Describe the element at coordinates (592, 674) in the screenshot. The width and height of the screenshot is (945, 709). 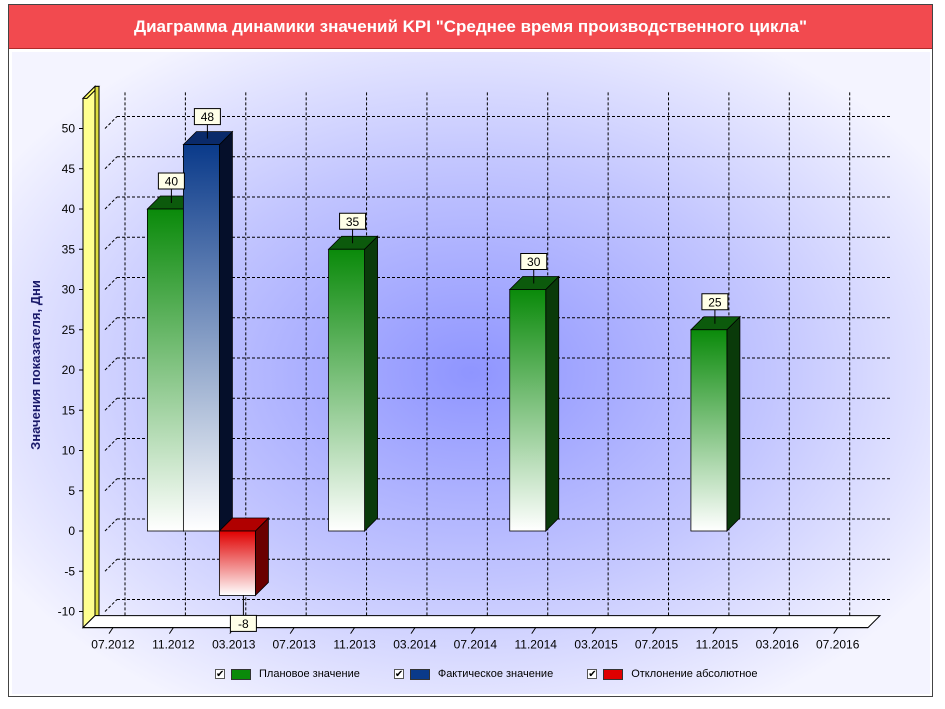
I see `legend-checkbox-deviation: ✔` at that location.